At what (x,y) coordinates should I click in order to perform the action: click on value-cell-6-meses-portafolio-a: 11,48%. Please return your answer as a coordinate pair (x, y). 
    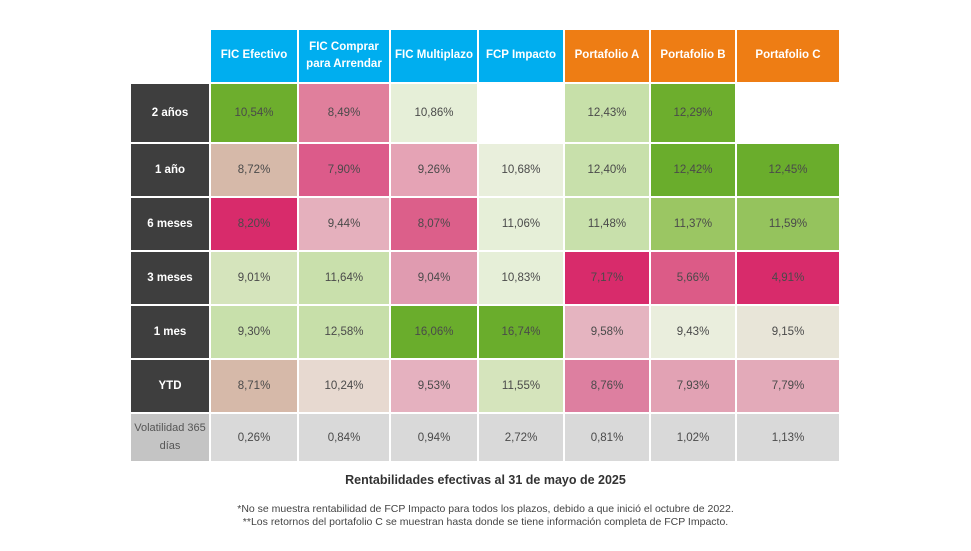
    Looking at the image, I should click on (607, 224).